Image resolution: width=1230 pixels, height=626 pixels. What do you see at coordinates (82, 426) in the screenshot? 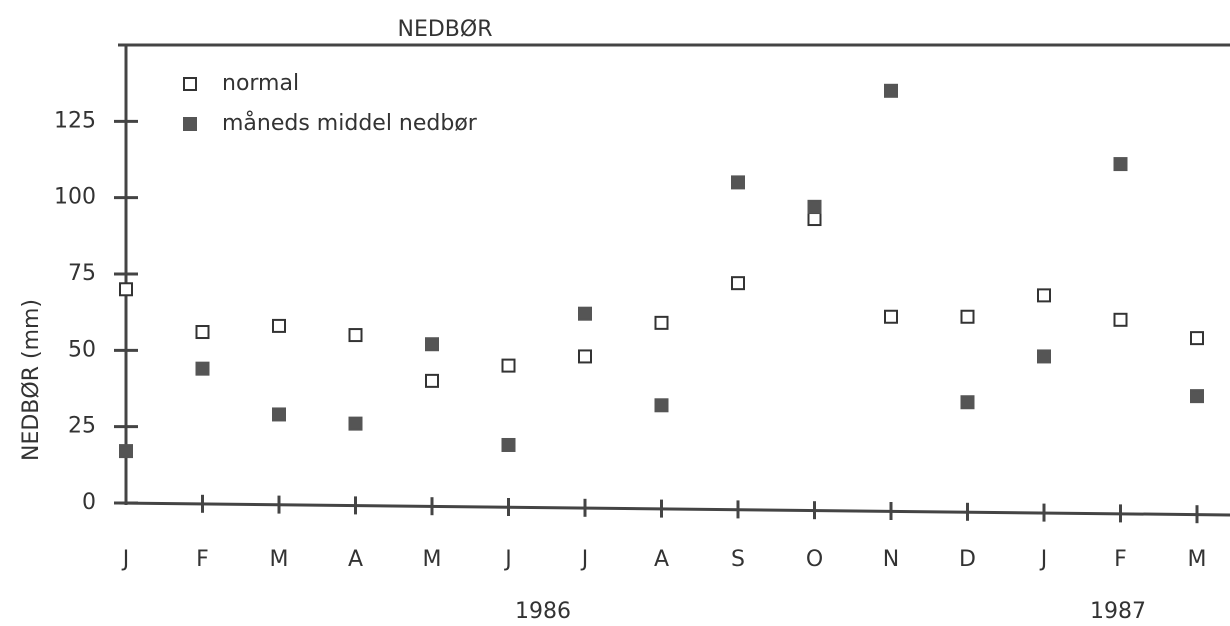
I see `y-tick-label: 25` at bounding box center [82, 426].